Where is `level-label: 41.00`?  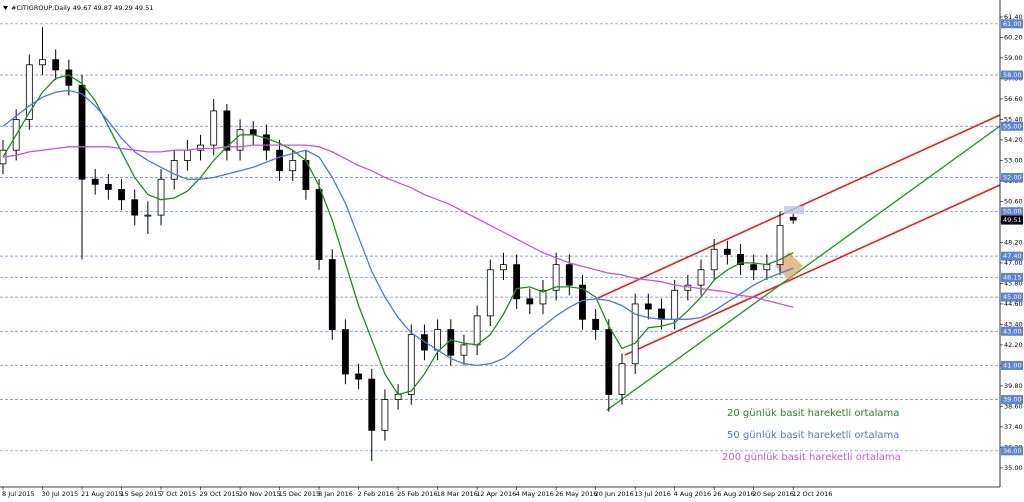 level-label: 41.00 is located at coordinates (1012, 365).